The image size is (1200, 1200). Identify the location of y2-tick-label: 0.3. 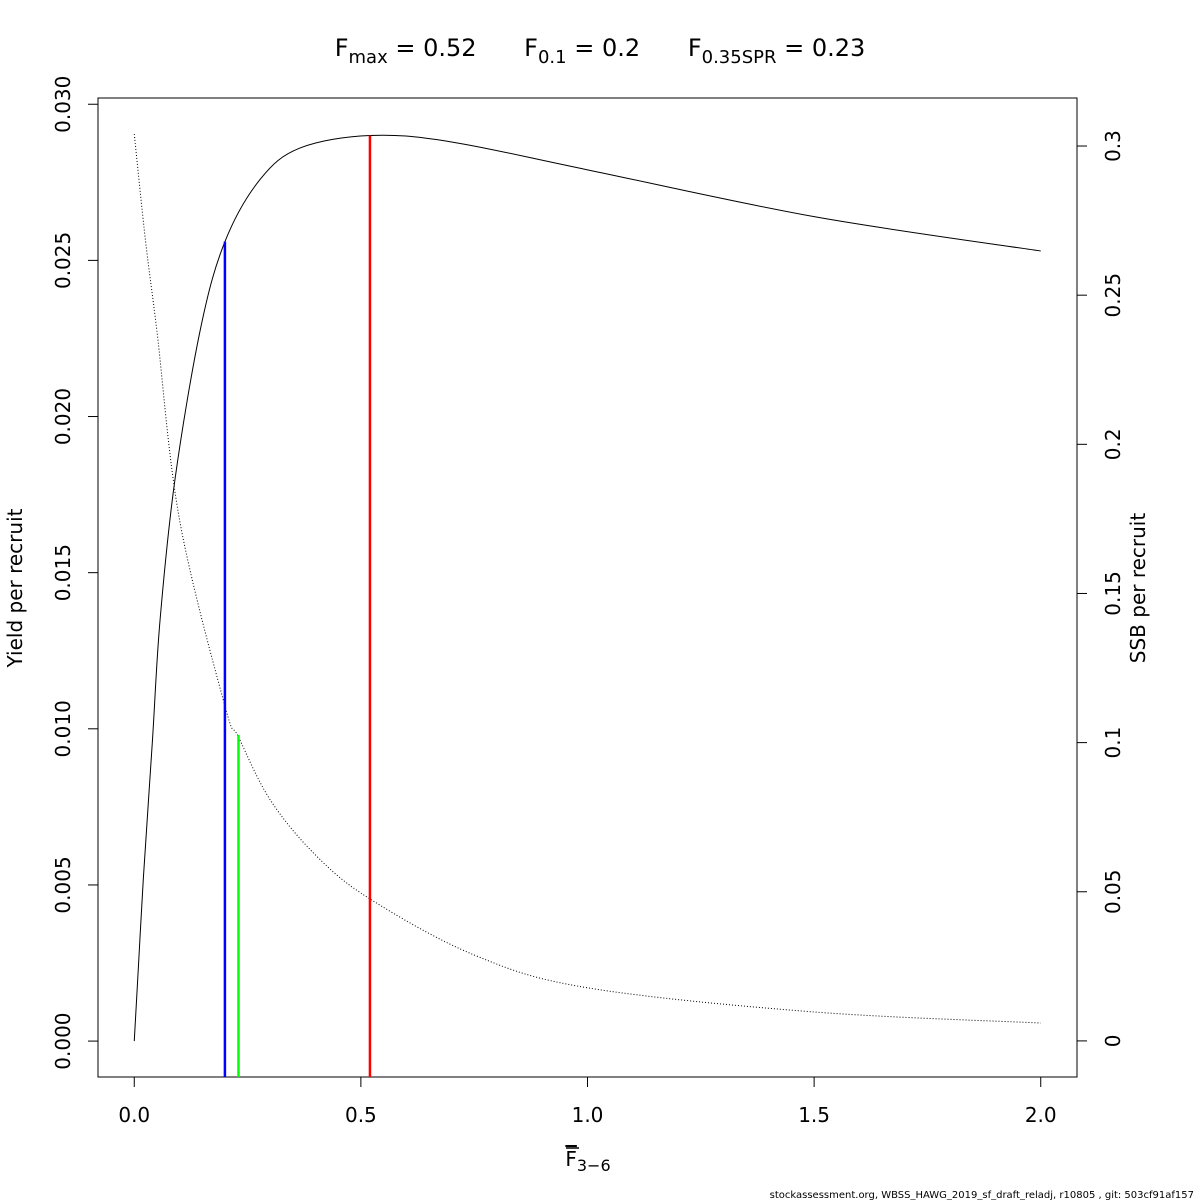
(1113, 146).